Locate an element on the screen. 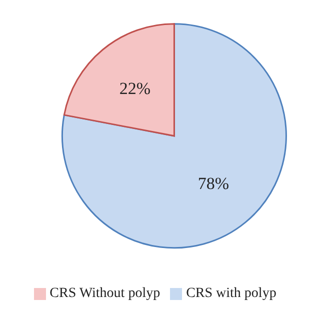 This screenshot has height=320, width=320. data-label: 78% is located at coordinates (214, 183).